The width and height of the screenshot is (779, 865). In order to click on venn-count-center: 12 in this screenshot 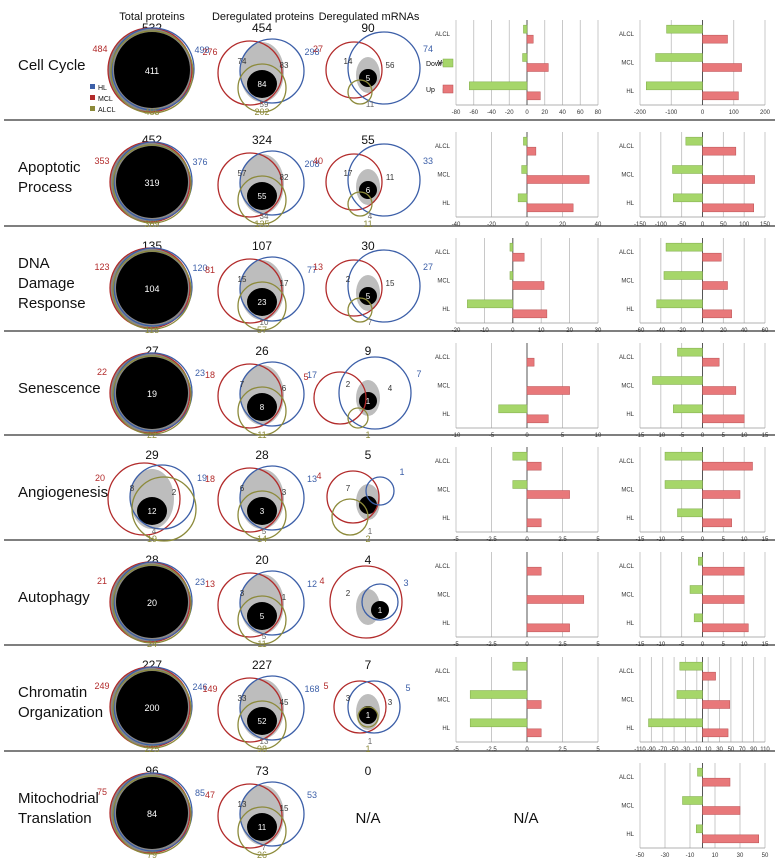, I will do `click(152, 511)`.